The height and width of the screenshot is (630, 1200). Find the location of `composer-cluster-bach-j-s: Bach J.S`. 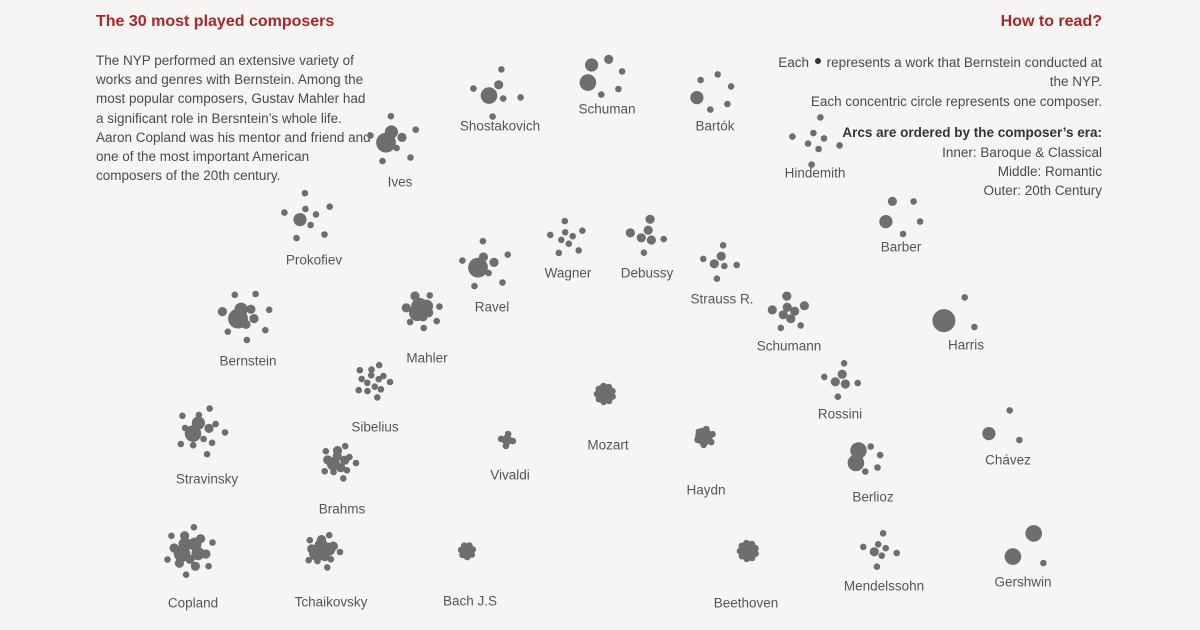

composer-cluster-bach-j-s: Bach J.S is located at coordinates (470, 575).